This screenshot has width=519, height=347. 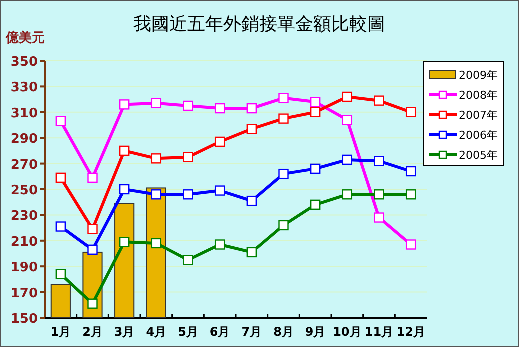 I want to click on x-tick-label: 10月, so click(x=347, y=332).